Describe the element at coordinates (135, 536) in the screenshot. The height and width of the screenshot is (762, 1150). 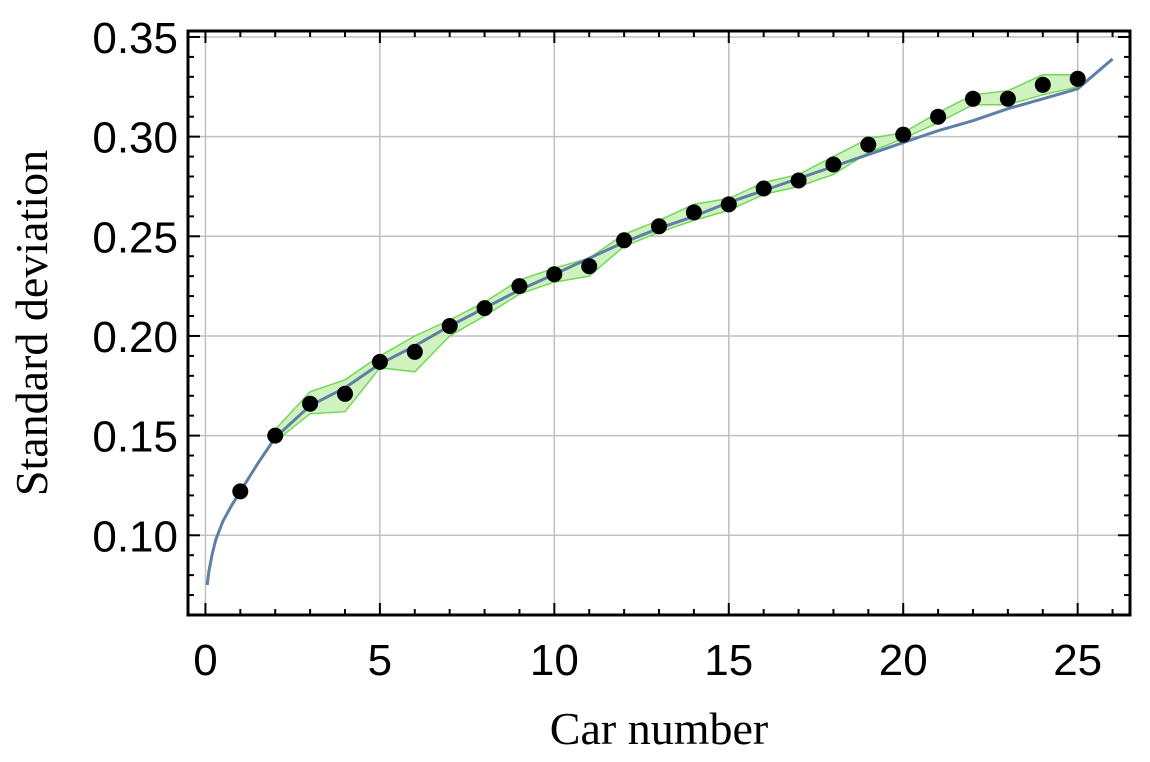
I see `y-tick-label: 0.10` at that location.